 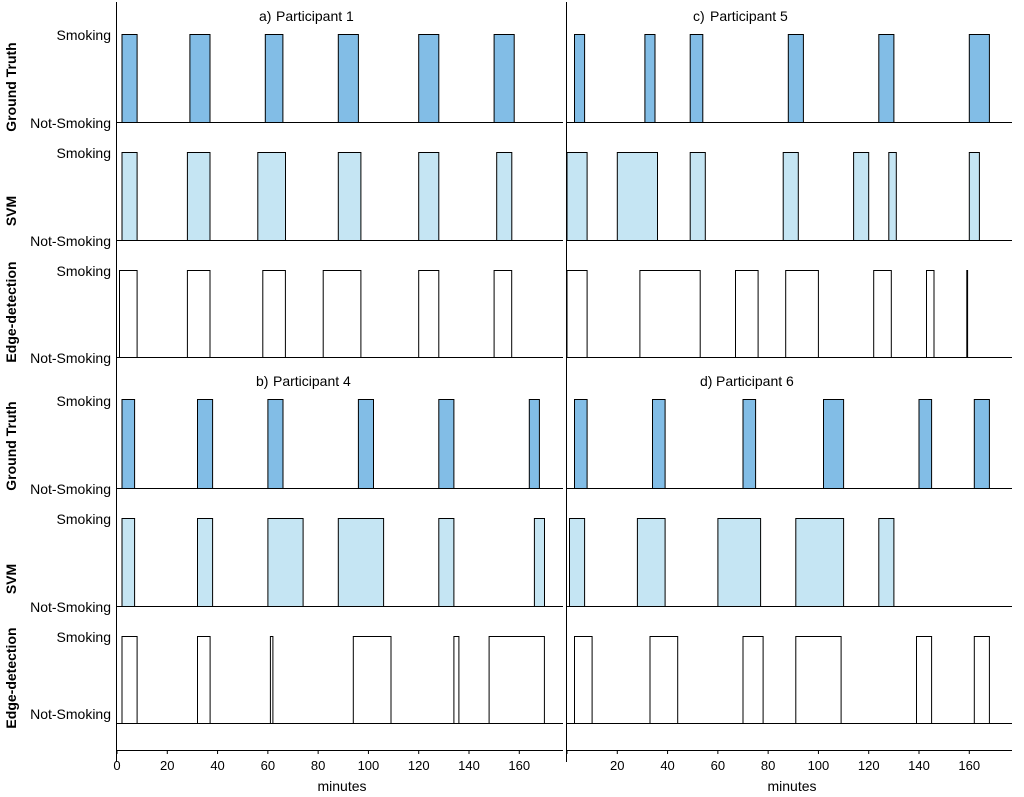 What do you see at coordinates (718, 765) in the screenshot?
I see `x-tick-label-1-60: 60` at bounding box center [718, 765].